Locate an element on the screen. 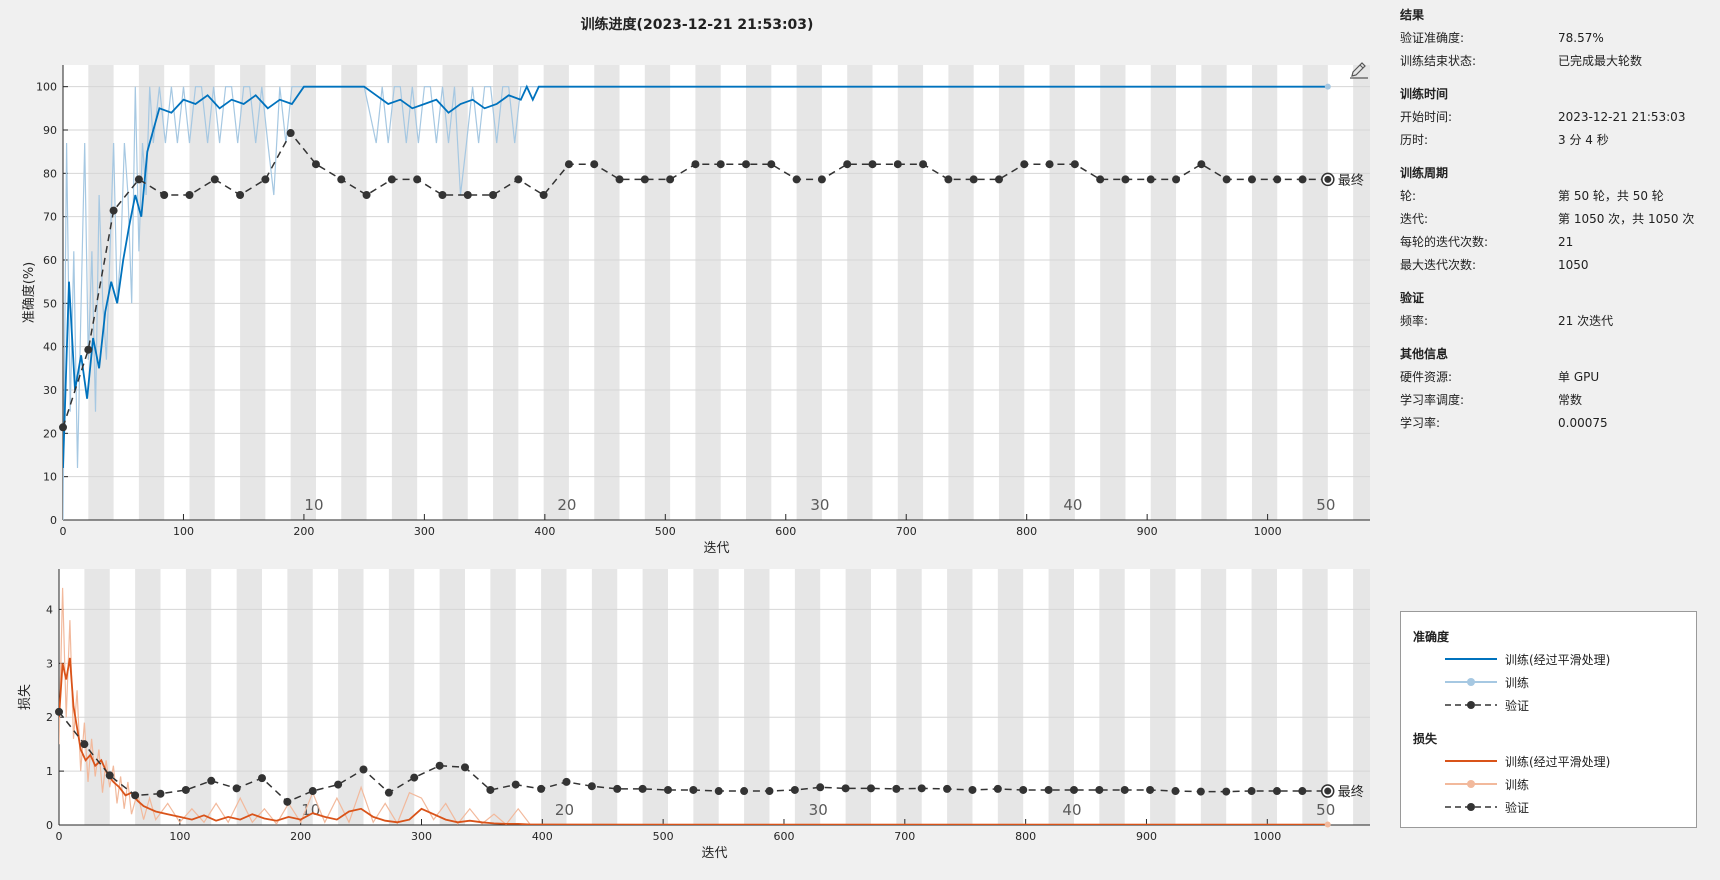  y-tick-label: 0 is located at coordinates (49, 825).